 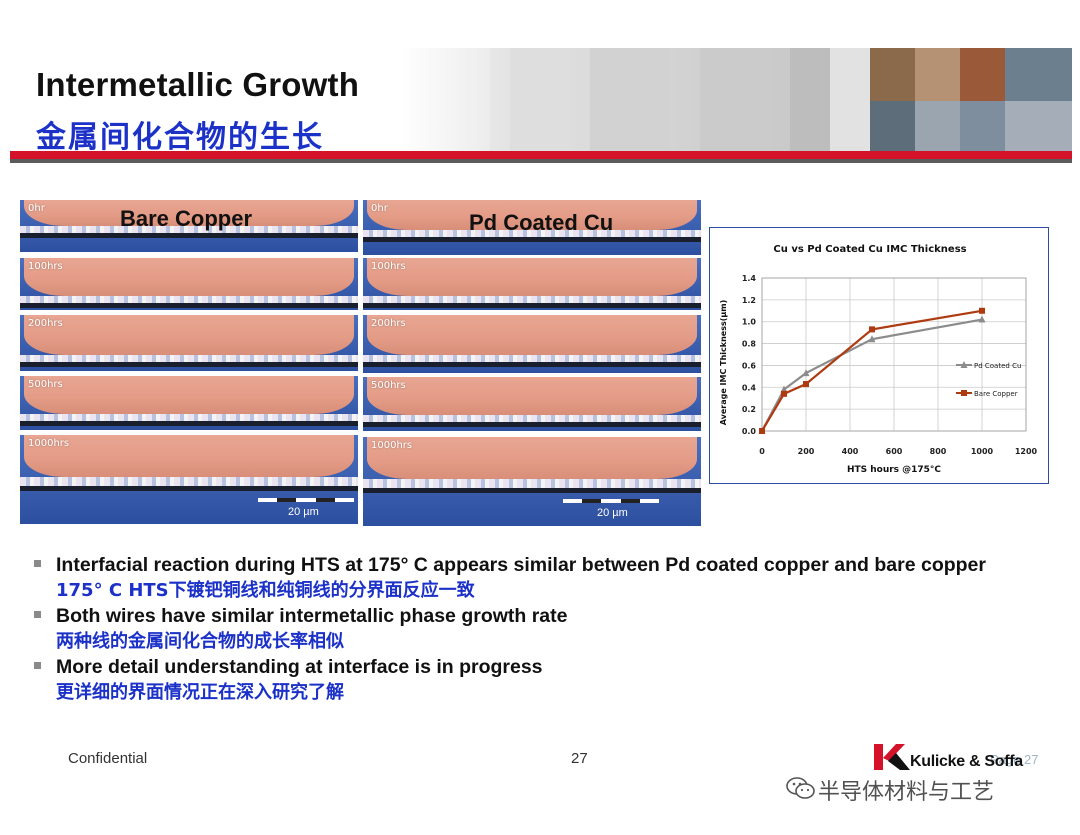 What do you see at coordinates (108, 758) in the screenshot?
I see `confidential-label: Confidential` at bounding box center [108, 758].